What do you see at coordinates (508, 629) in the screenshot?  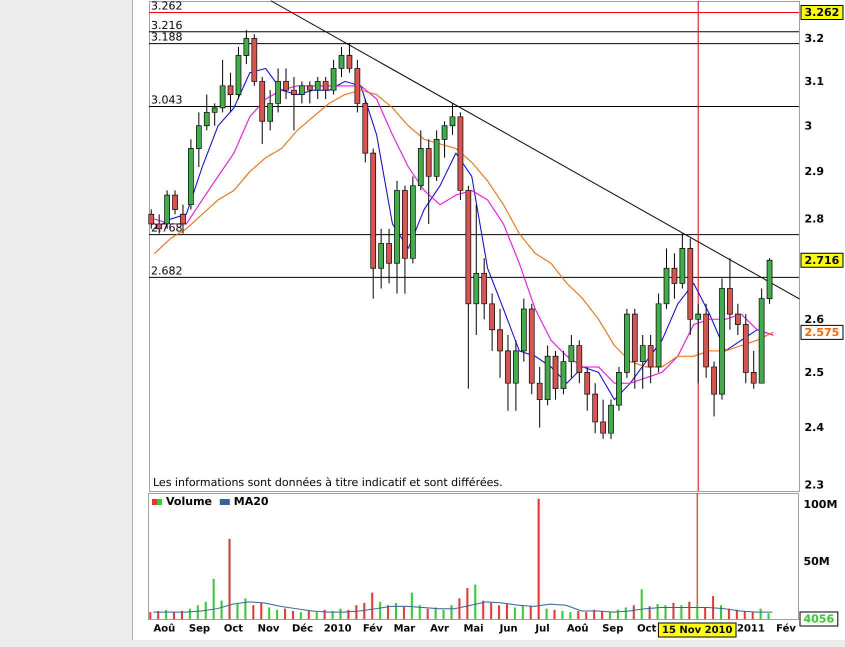 I see `x-tick-label: Jun` at bounding box center [508, 629].